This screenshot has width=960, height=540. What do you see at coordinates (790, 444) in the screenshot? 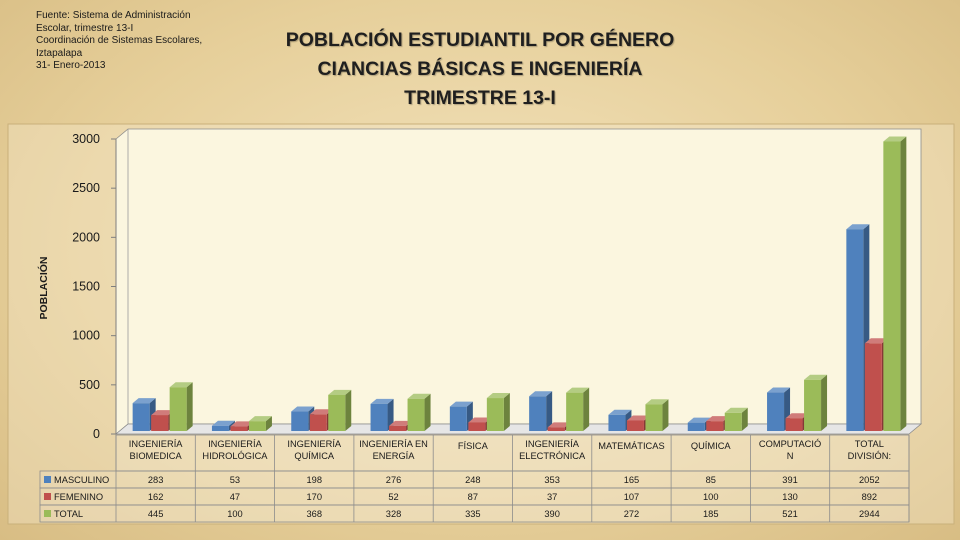
I see `x-tick-label: COMPUTACIÓ` at bounding box center [790, 444].